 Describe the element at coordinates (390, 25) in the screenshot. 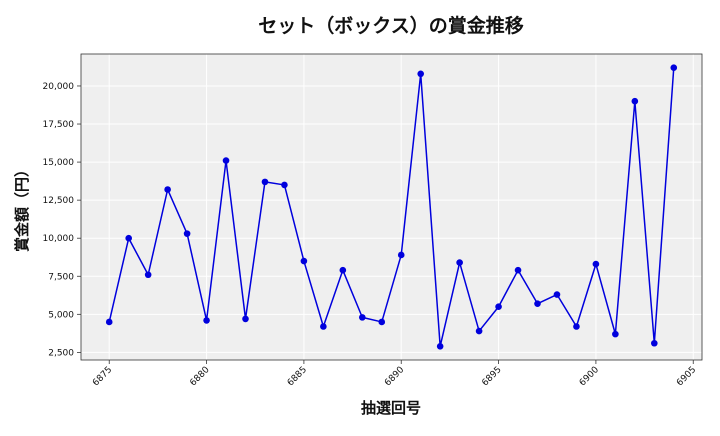

I see `chart-title: セット（ボックス）の賞金推移` at that location.